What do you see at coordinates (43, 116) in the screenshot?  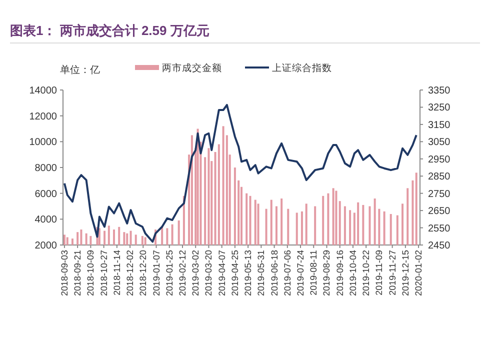 I see `y-tick-label: 12000` at bounding box center [43, 116].